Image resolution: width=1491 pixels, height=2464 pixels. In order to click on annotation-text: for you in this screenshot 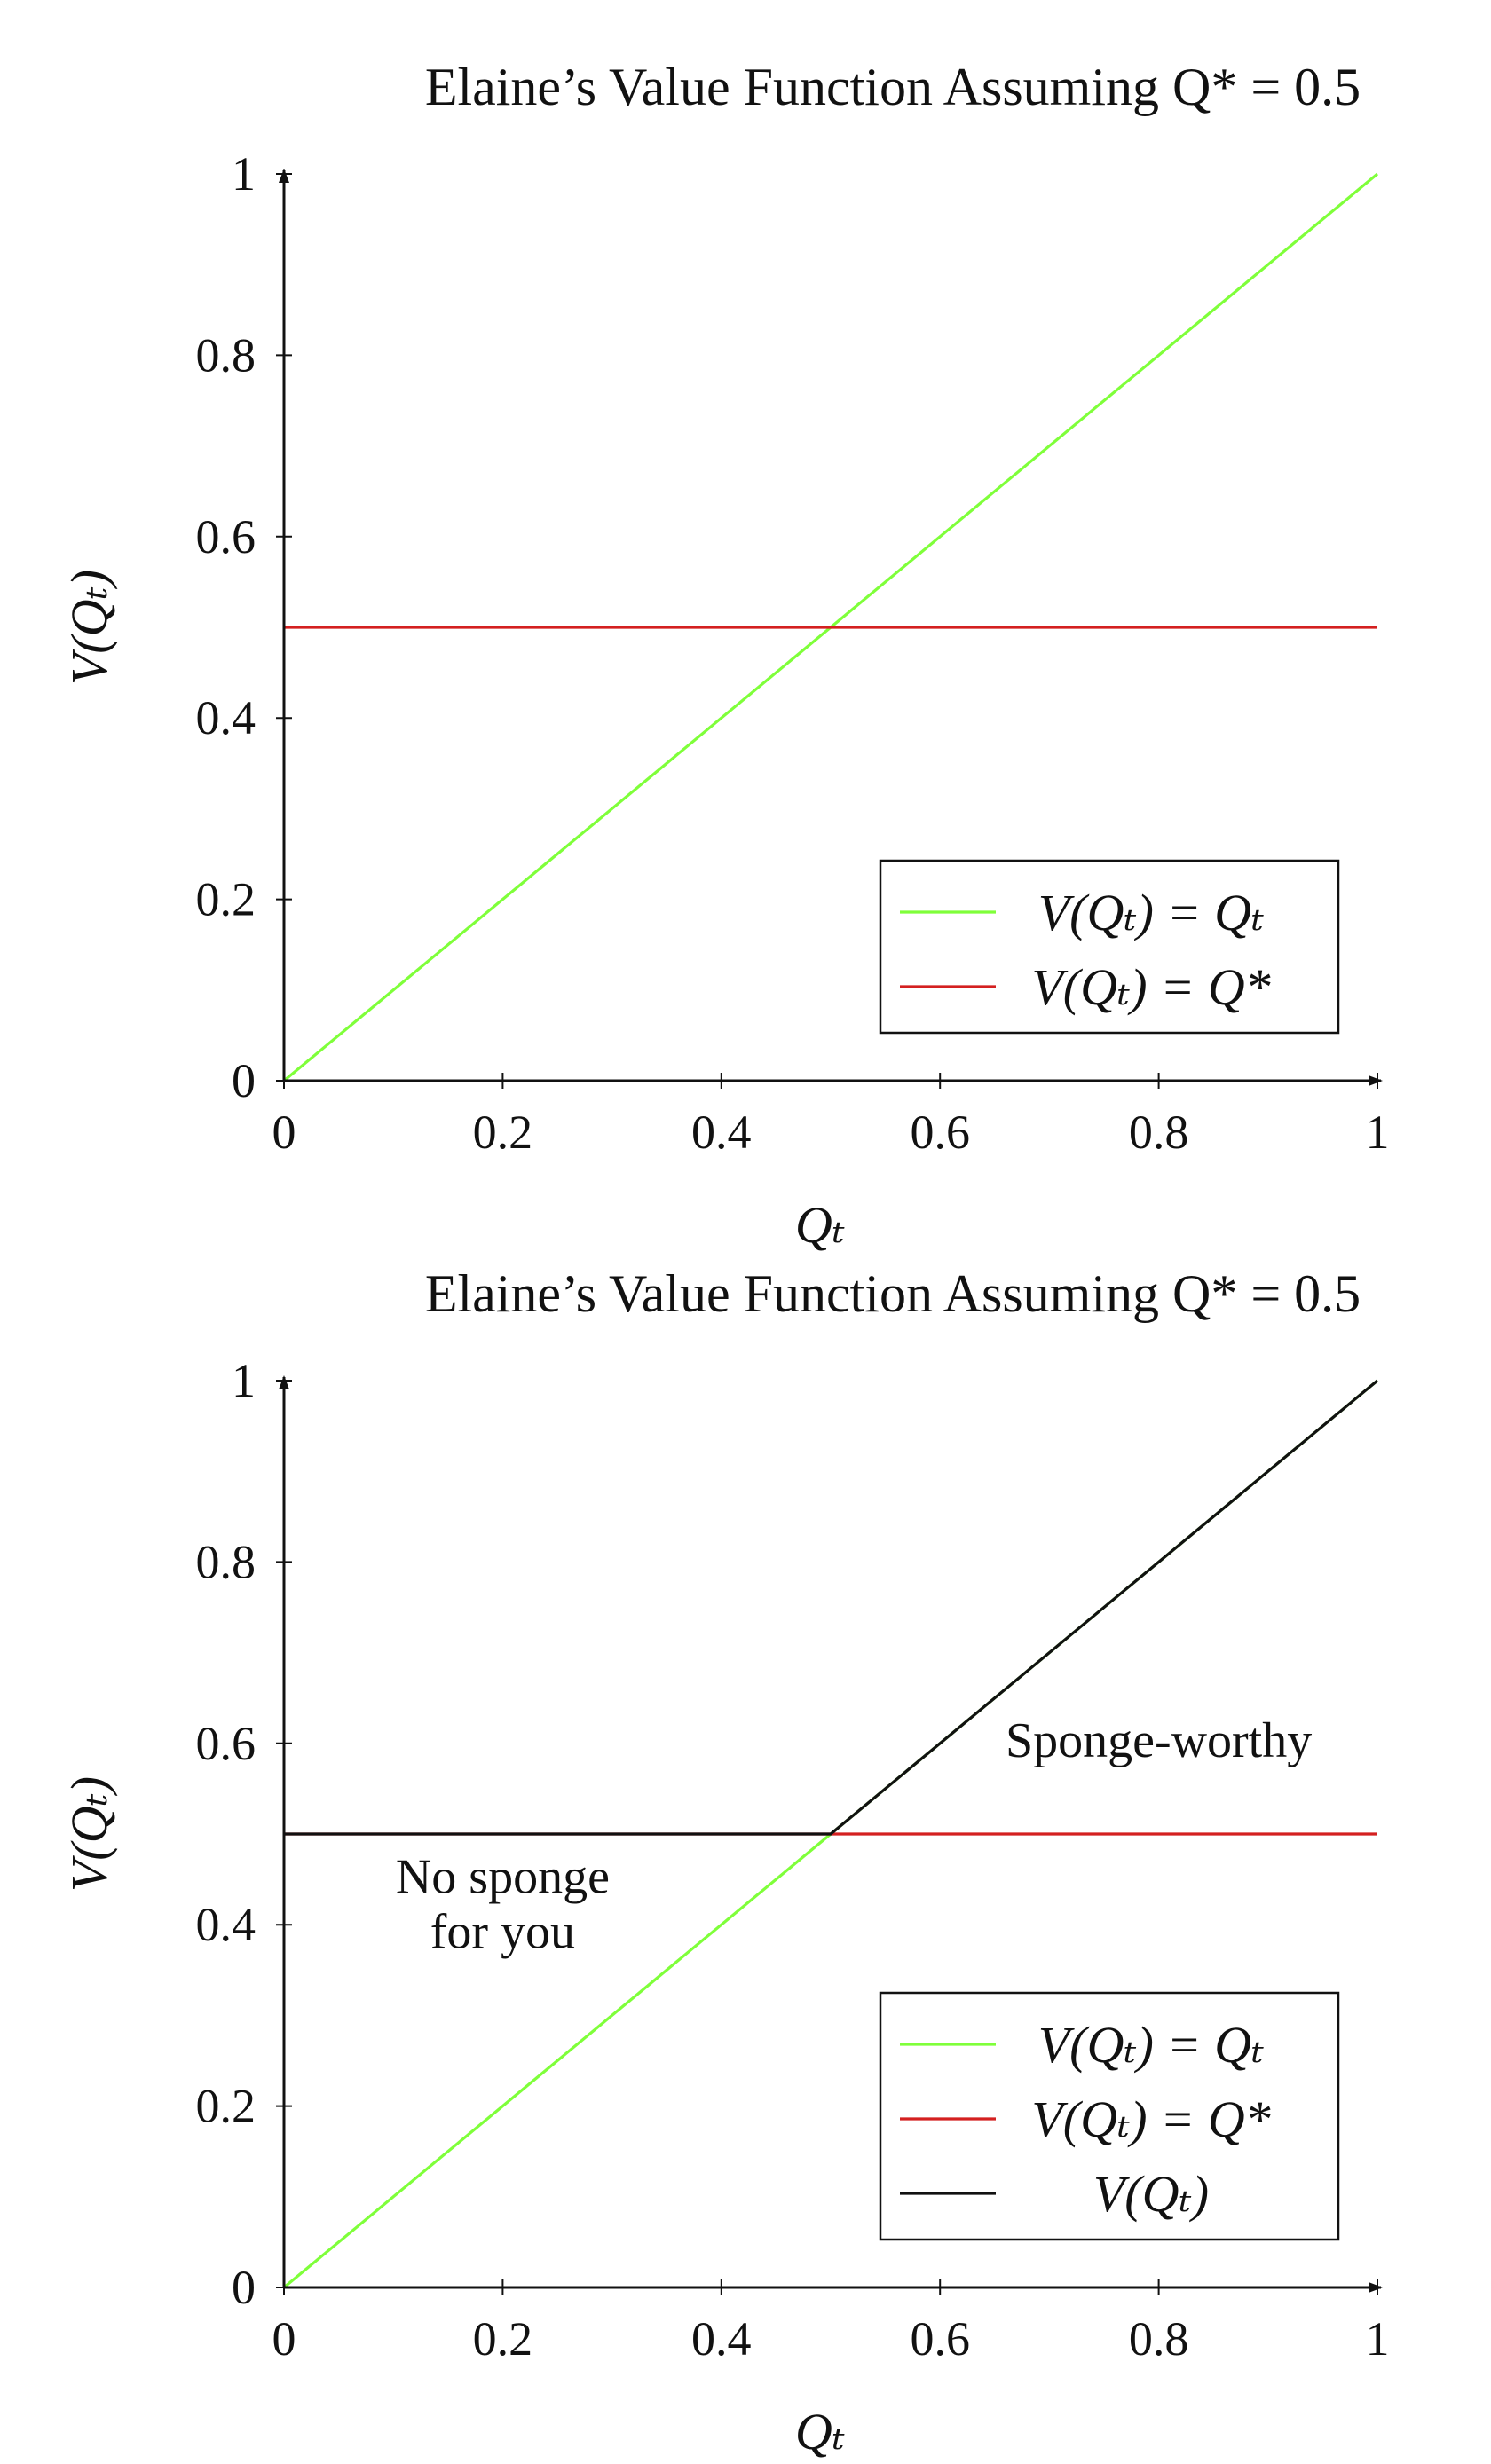, I will do `click(502, 1931)`.